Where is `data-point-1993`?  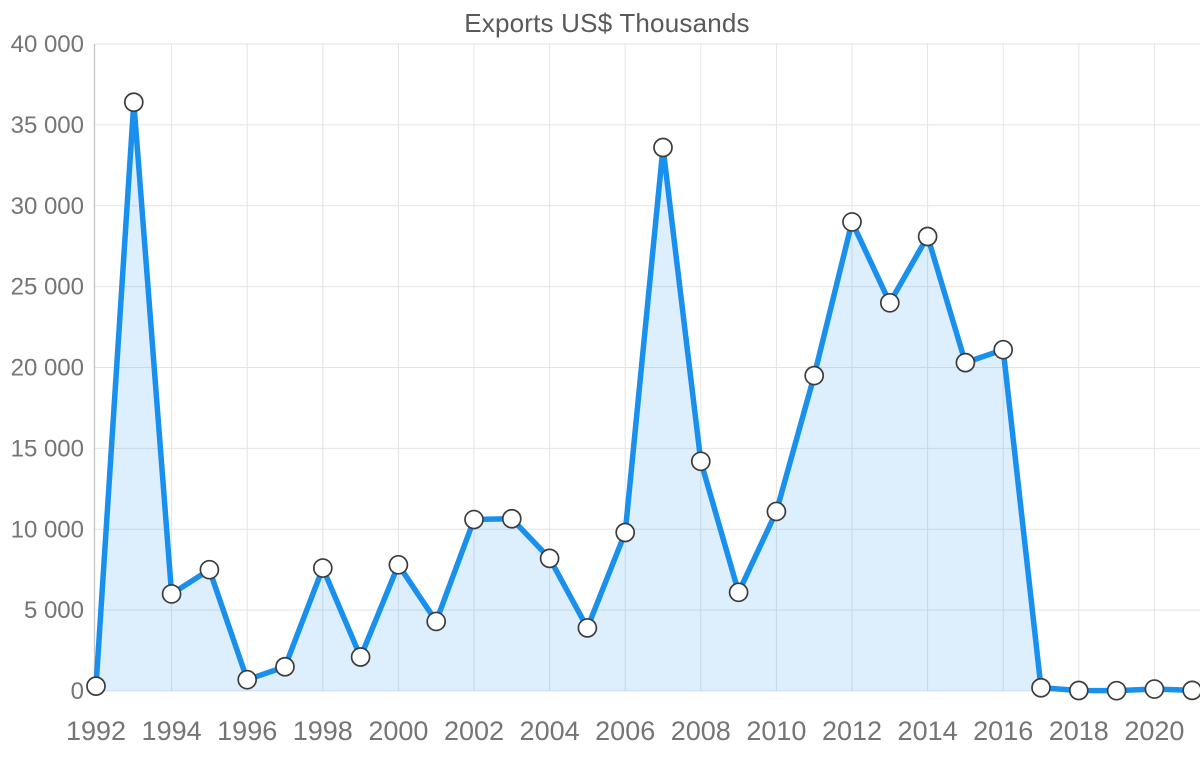
data-point-1993 is located at coordinates (133, 102).